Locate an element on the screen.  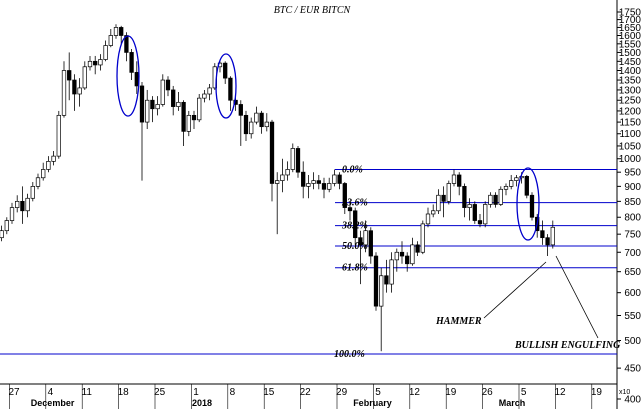
y-tick-label: 1400 is located at coordinates (630, 71).